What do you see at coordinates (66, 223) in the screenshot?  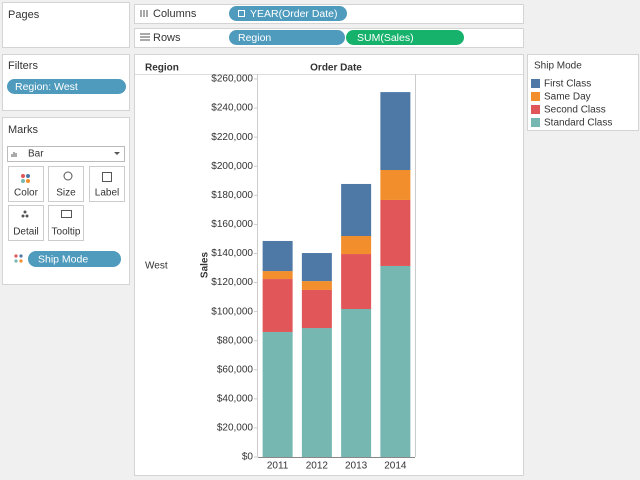 I see `tooltip-button` at bounding box center [66, 223].